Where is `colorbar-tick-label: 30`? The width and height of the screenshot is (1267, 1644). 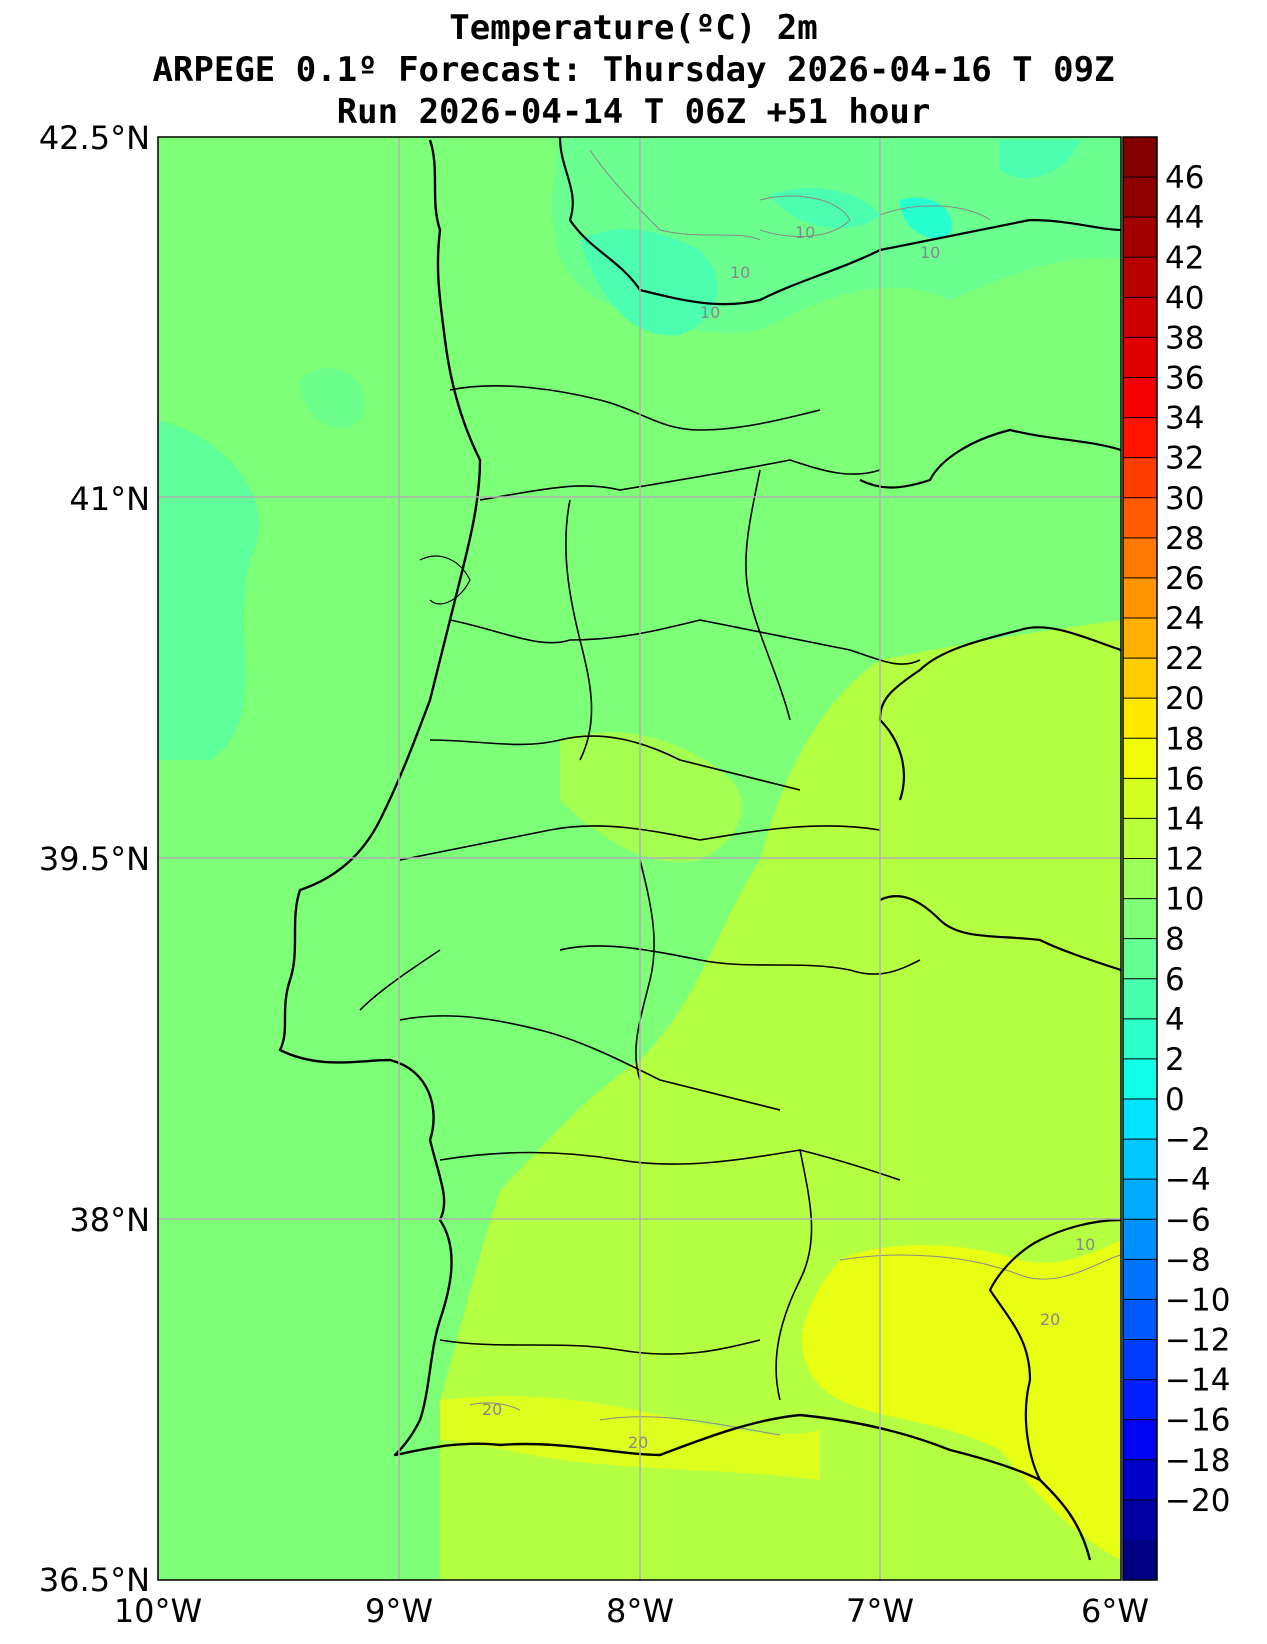 colorbar-tick-label: 30 is located at coordinates (1184, 499).